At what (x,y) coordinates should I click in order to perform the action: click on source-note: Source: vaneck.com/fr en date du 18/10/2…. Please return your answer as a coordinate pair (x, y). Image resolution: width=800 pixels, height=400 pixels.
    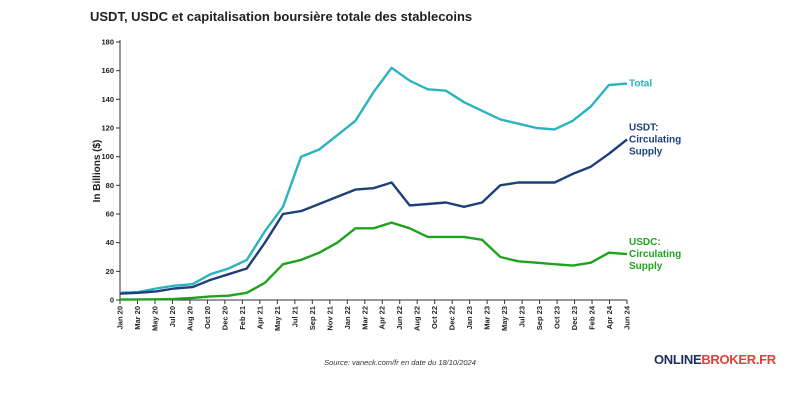
    Looking at the image, I should click on (400, 362).